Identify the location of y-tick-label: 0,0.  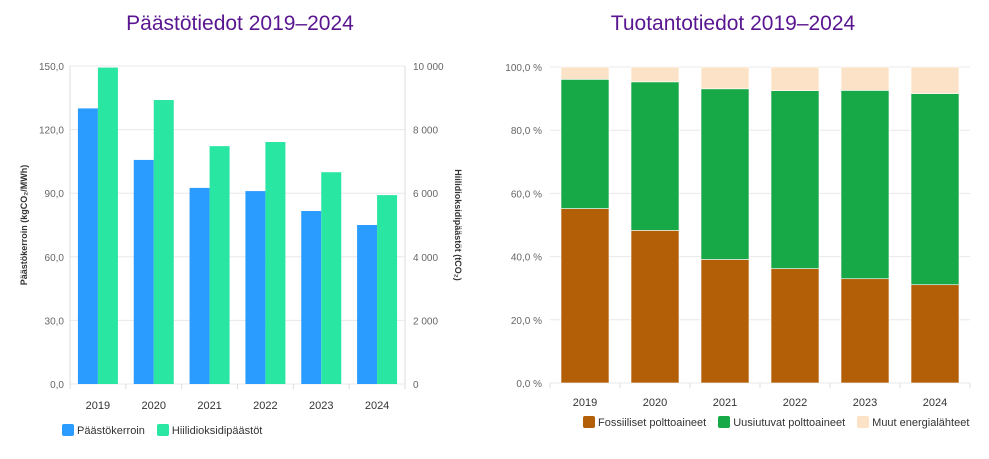
(57, 385).